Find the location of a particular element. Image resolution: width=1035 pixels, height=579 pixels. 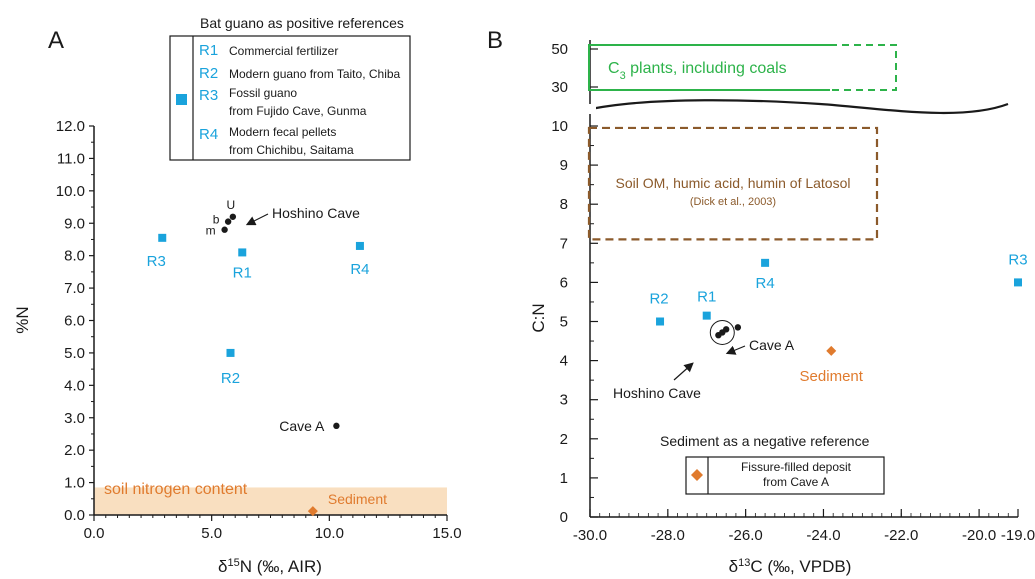

b-y-tick-label: 1 is located at coordinates (564, 478).